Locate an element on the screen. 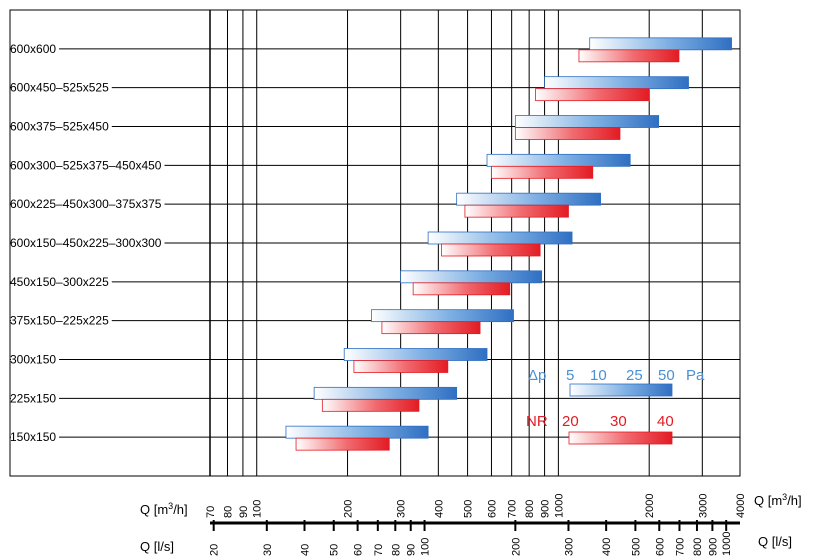 This screenshot has height=558, width=819. x-tick-label-m3h: 3000 is located at coordinates (703, 506).